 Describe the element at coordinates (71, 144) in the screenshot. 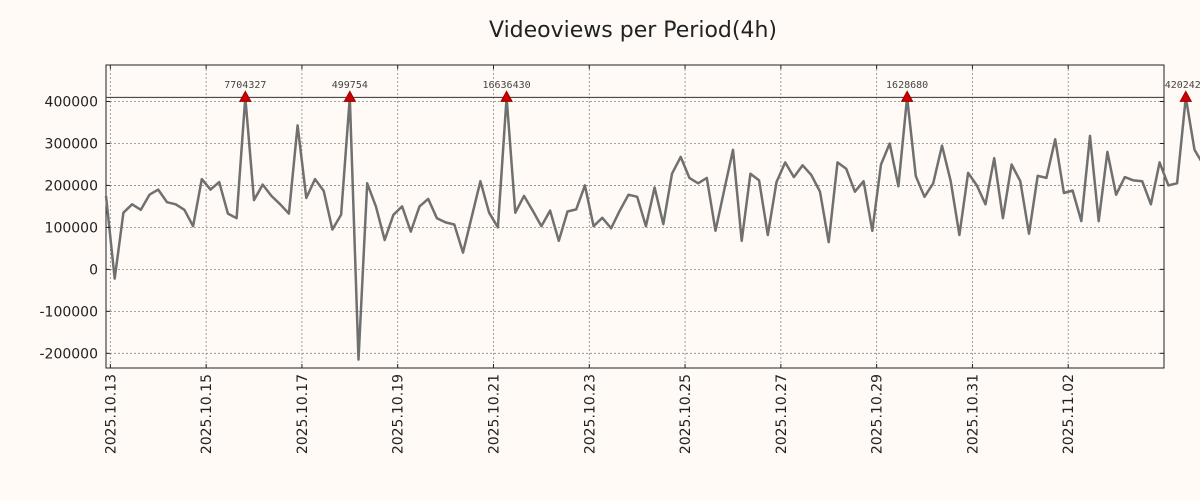

I see `y-tick-label: 300000` at that location.